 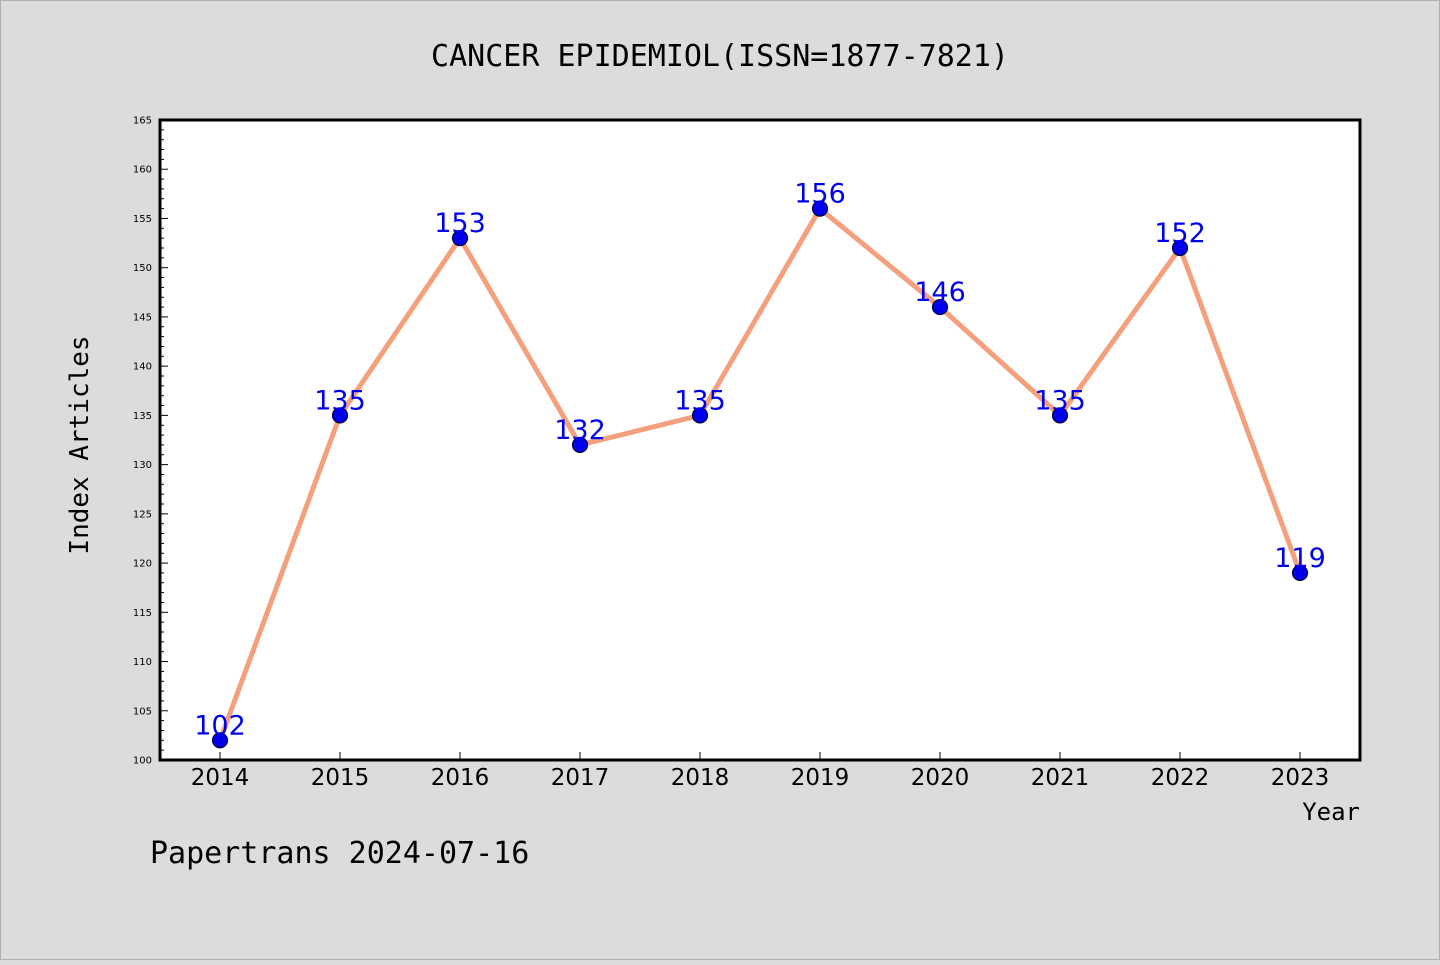 What do you see at coordinates (580, 778) in the screenshot?
I see `x-tick-label: 2017` at bounding box center [580, 778].